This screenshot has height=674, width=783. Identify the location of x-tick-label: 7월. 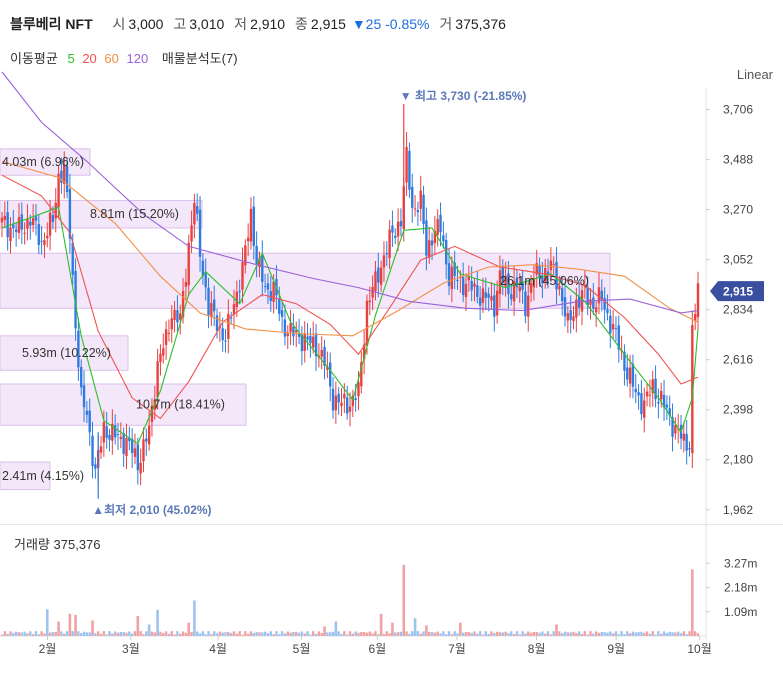
(457, 649).